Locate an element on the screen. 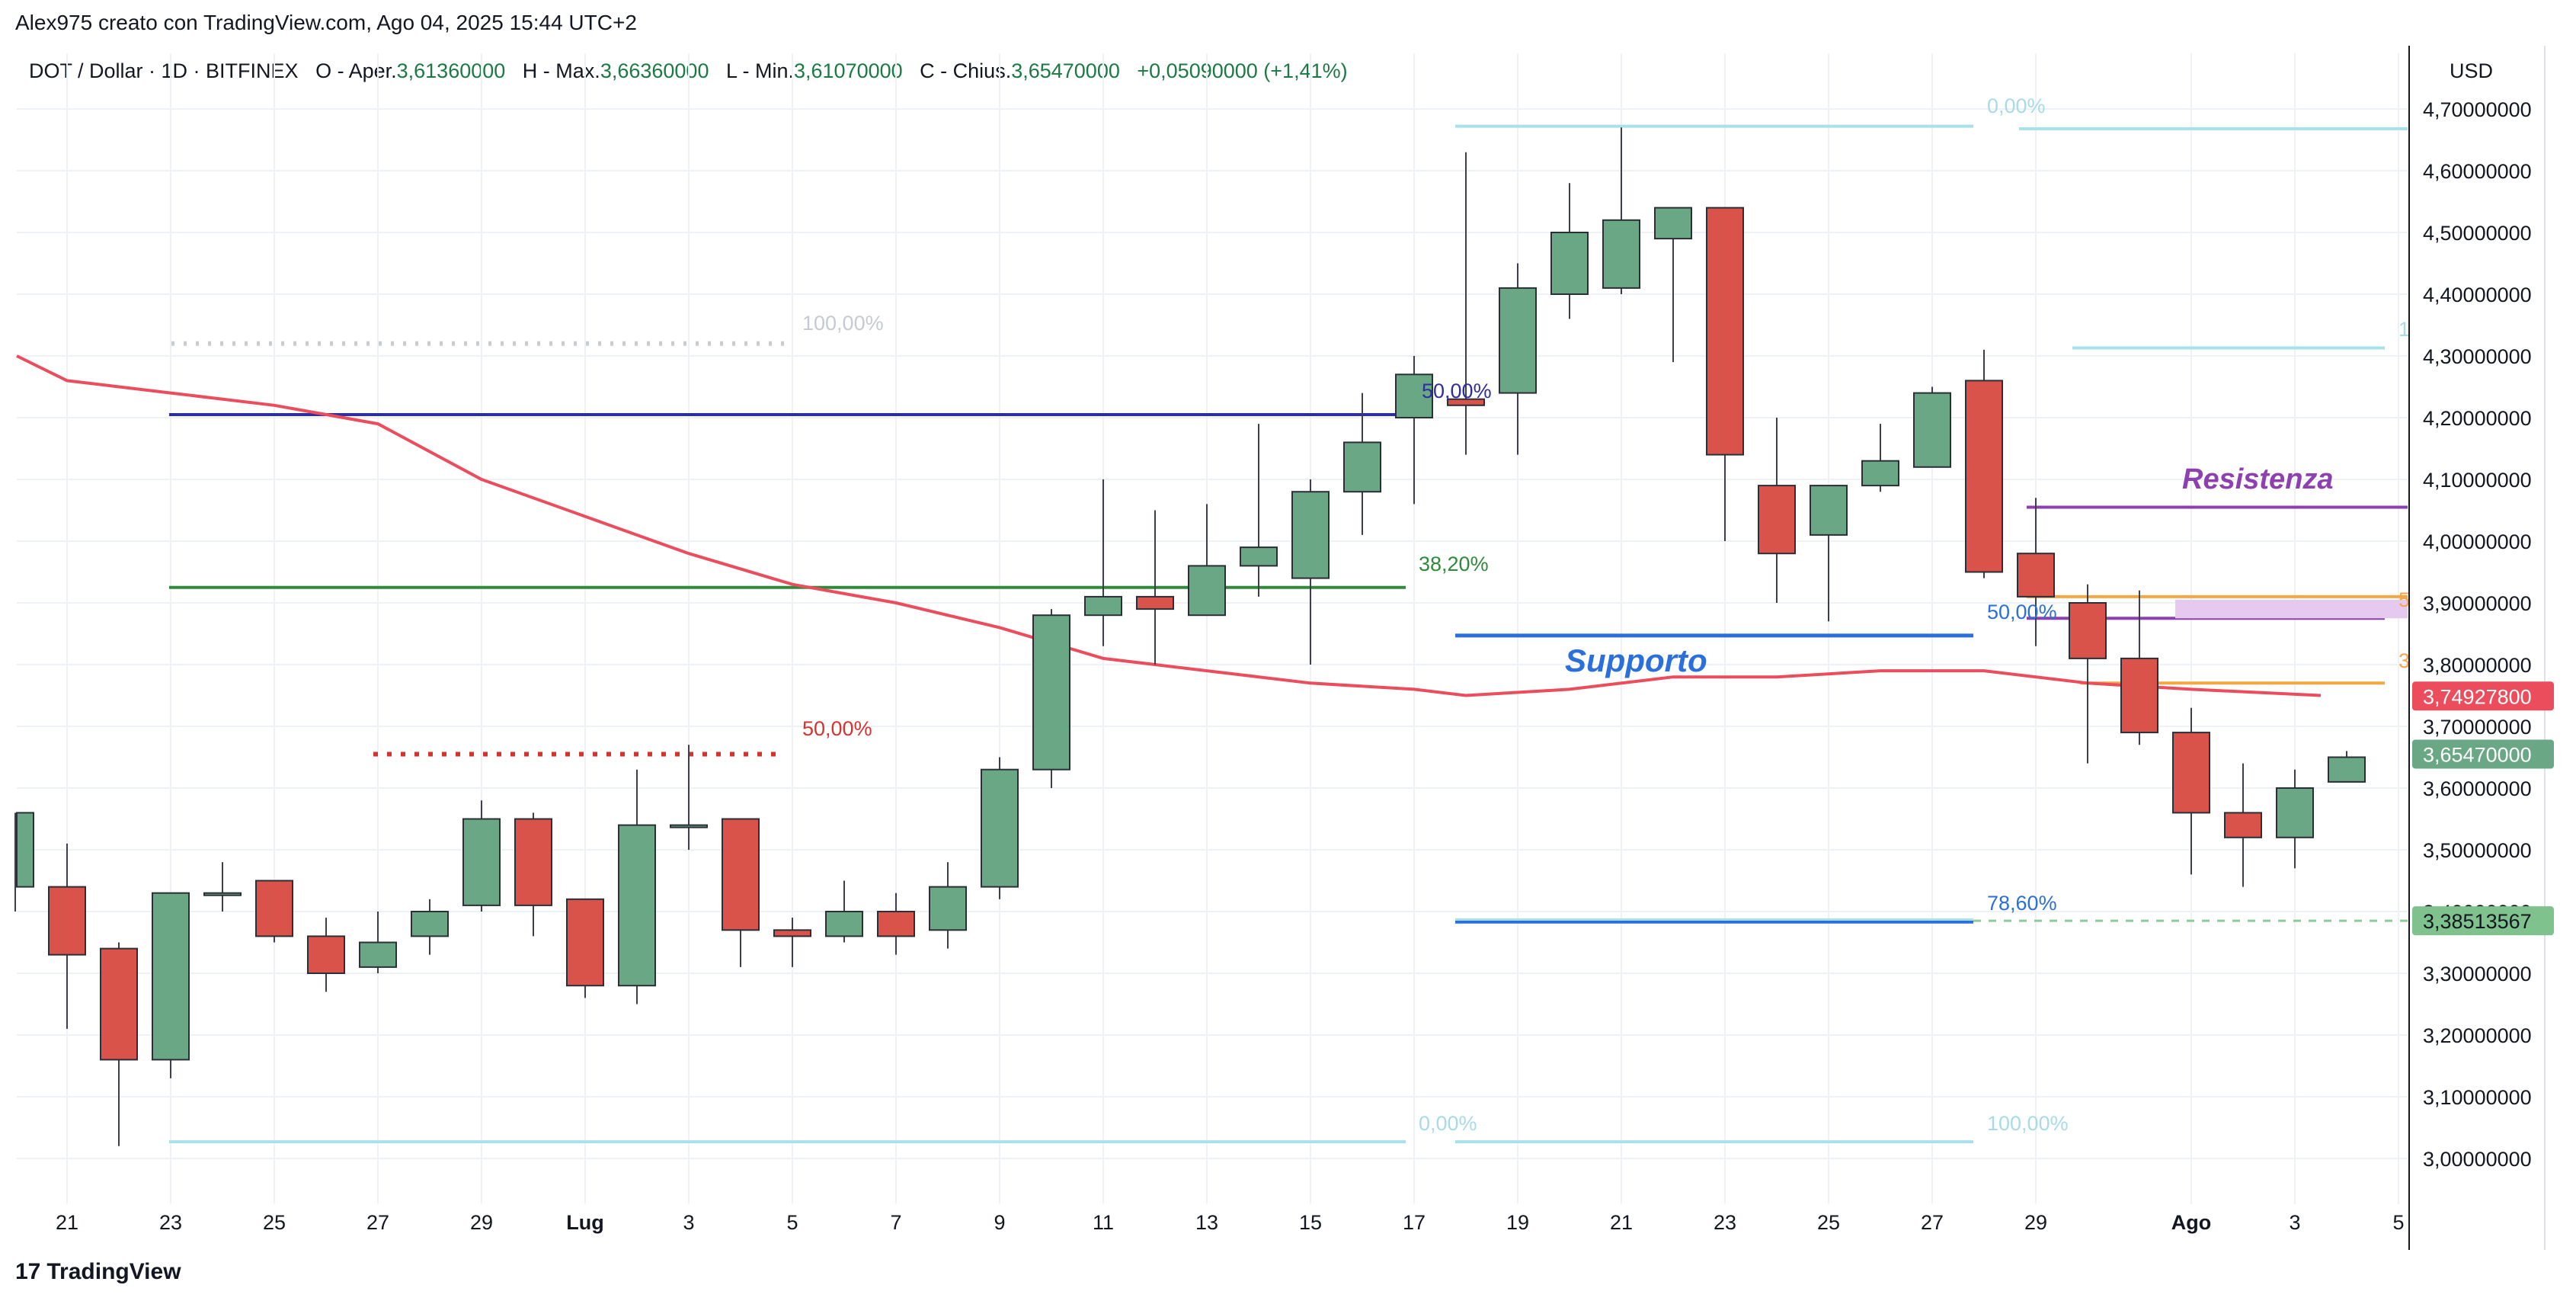  price-tick-label: 4,10000000 is located at coordinates (2477, 480).